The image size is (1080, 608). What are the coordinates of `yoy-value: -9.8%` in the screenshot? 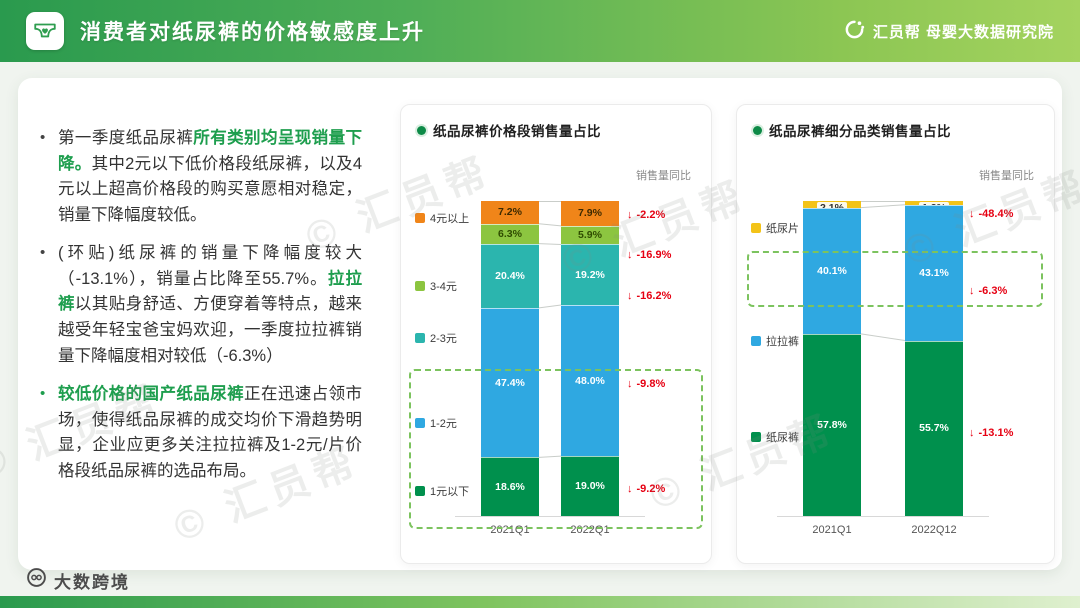 It's located at (651, 383).